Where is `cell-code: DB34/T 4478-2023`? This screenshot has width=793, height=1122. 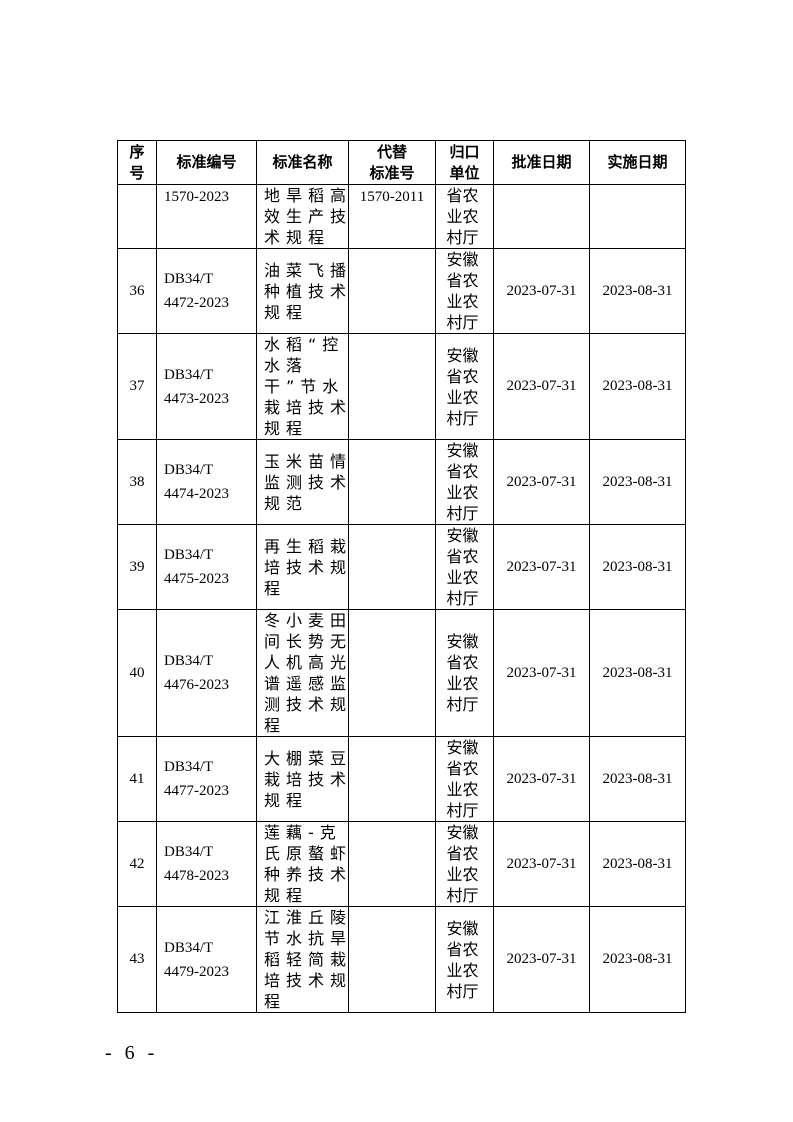 cell-code: DB34/T 4478-2023 is located at coordinates (206, 864).